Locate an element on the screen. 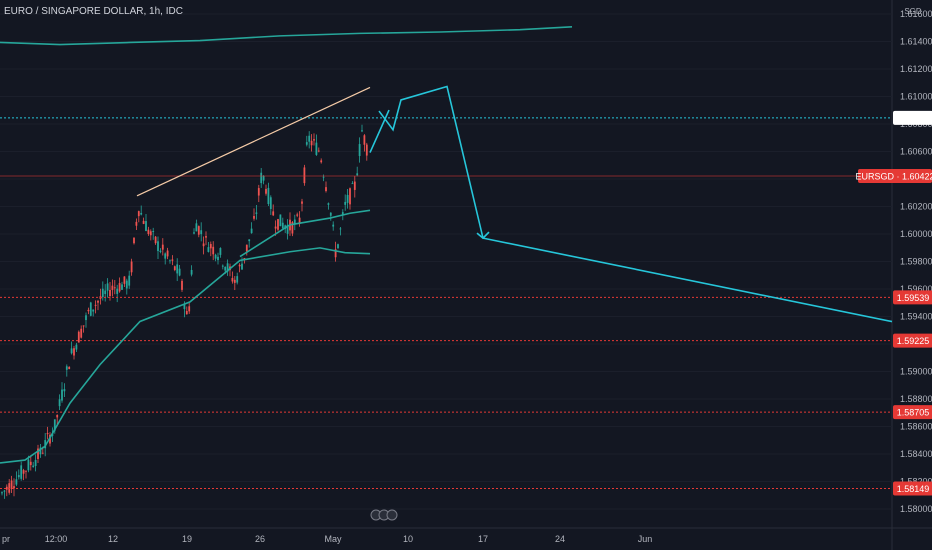 This screenshot has width=932, height=550. y-tick-label: 1.59000 is located at coordinates (916, 372).